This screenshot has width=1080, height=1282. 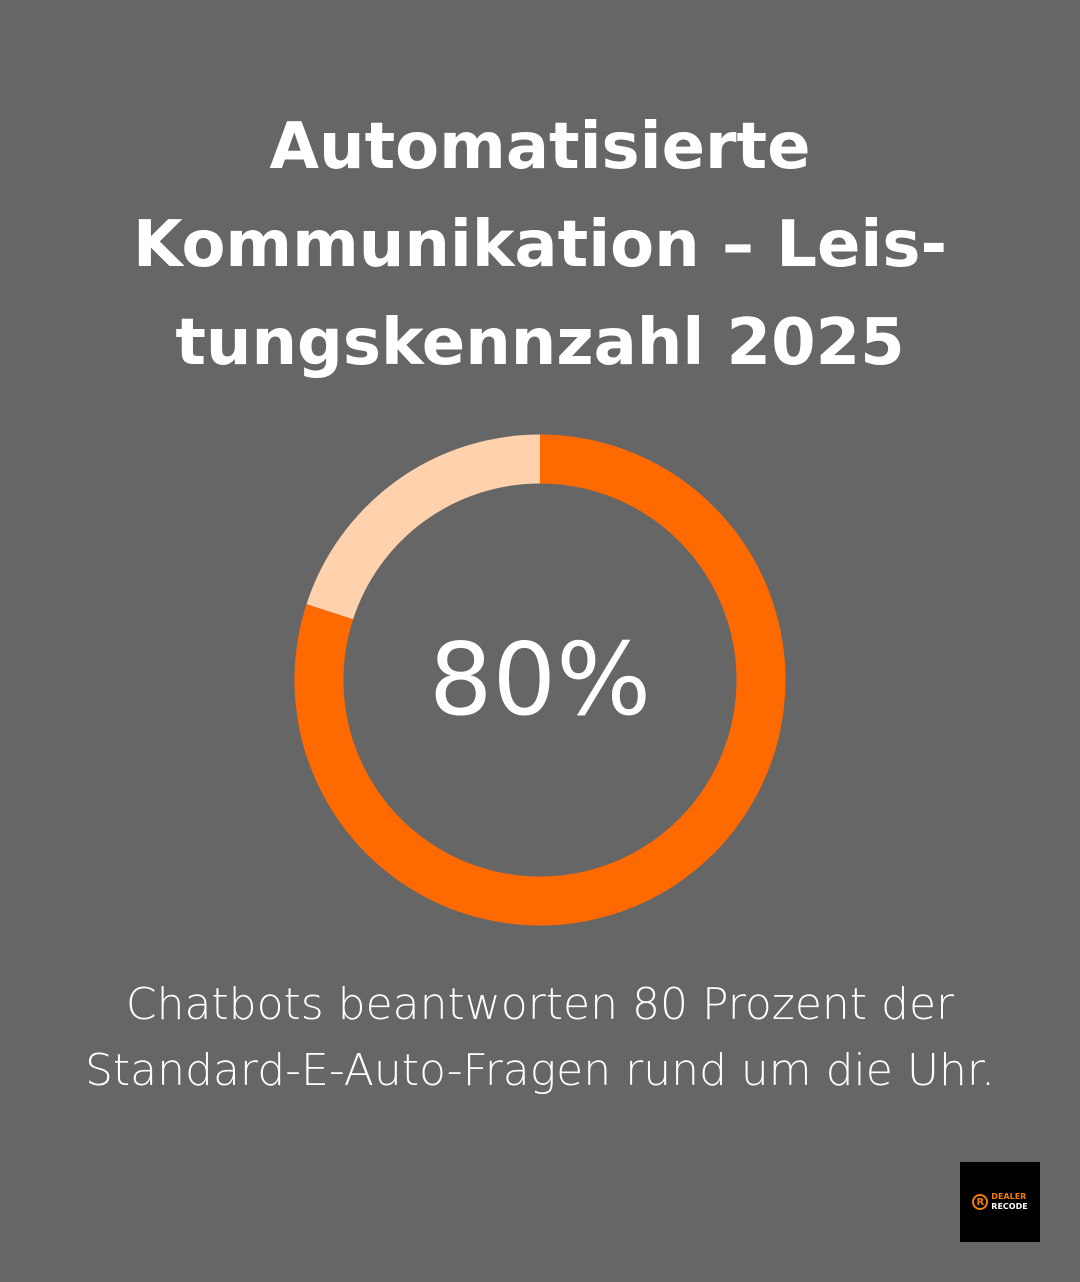 What do you see at coordinates (540, 1004) in the screenshot?
I see `caption-line-1: Chatbots beantworten 80 Prozent der` at bounding box center [540, 1004].